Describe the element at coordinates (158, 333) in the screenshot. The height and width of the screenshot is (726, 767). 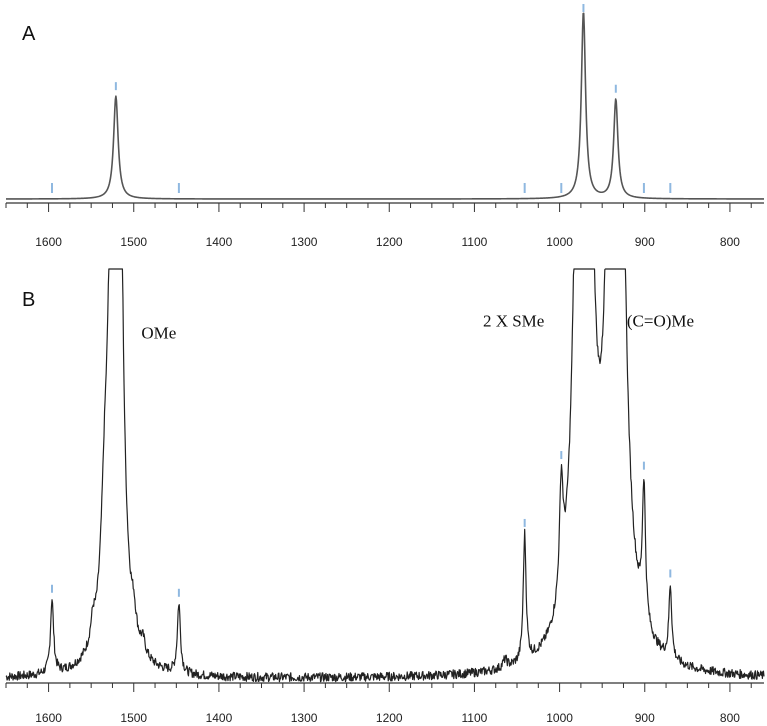
I see `peak-annotation: OMe` at that location.